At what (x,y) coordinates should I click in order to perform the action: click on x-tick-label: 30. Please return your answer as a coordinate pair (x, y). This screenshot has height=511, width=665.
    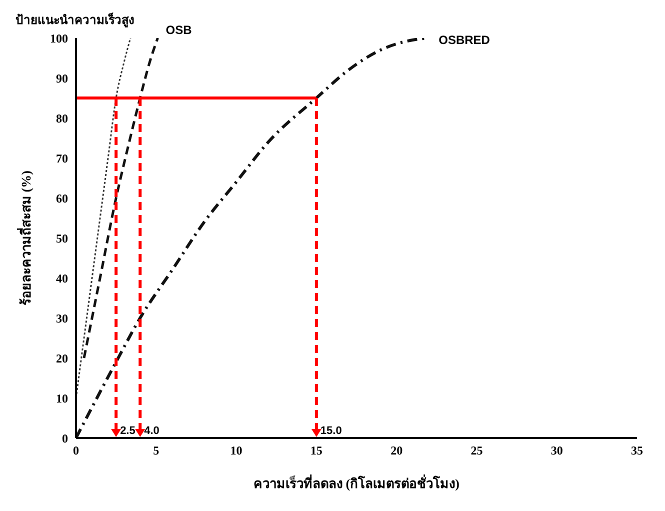
    Looking at the image, I should click on (556, 451).